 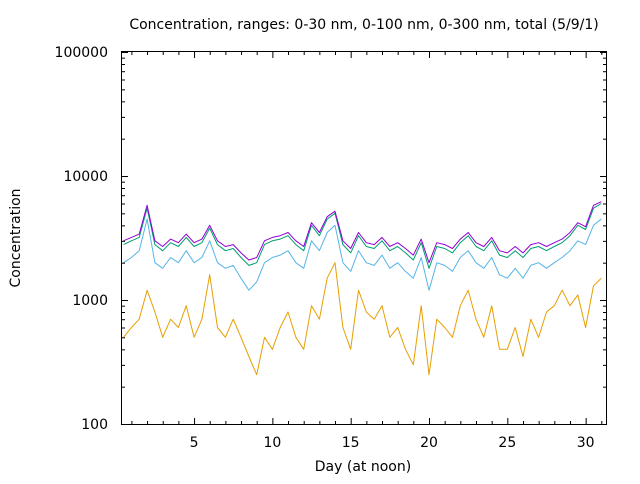 I want to click on y-tick-label: 1000, so click(x=90, y=301).